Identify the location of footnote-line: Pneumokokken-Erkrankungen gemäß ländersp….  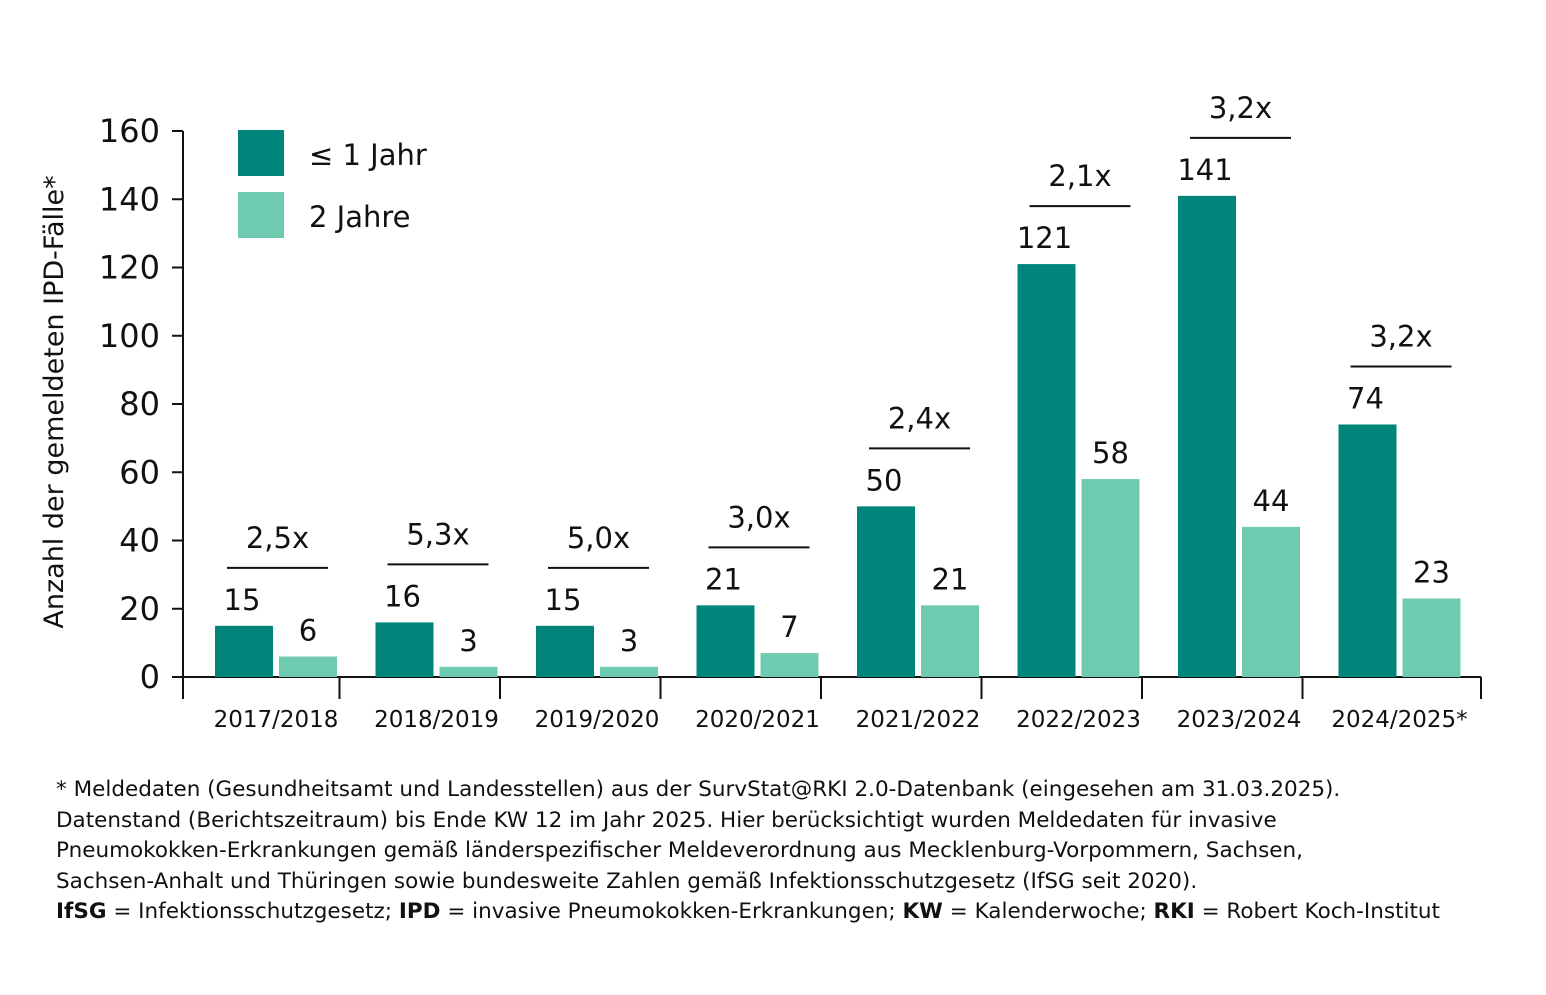
(679, 850).